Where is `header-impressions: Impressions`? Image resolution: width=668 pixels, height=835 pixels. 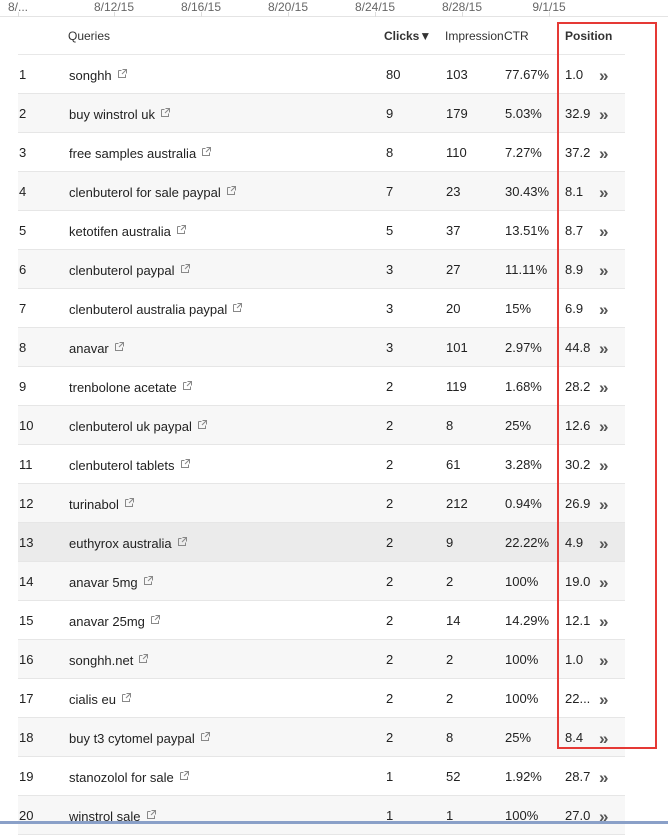 header-impressions: Impressions is located at coordinates (474, 36).